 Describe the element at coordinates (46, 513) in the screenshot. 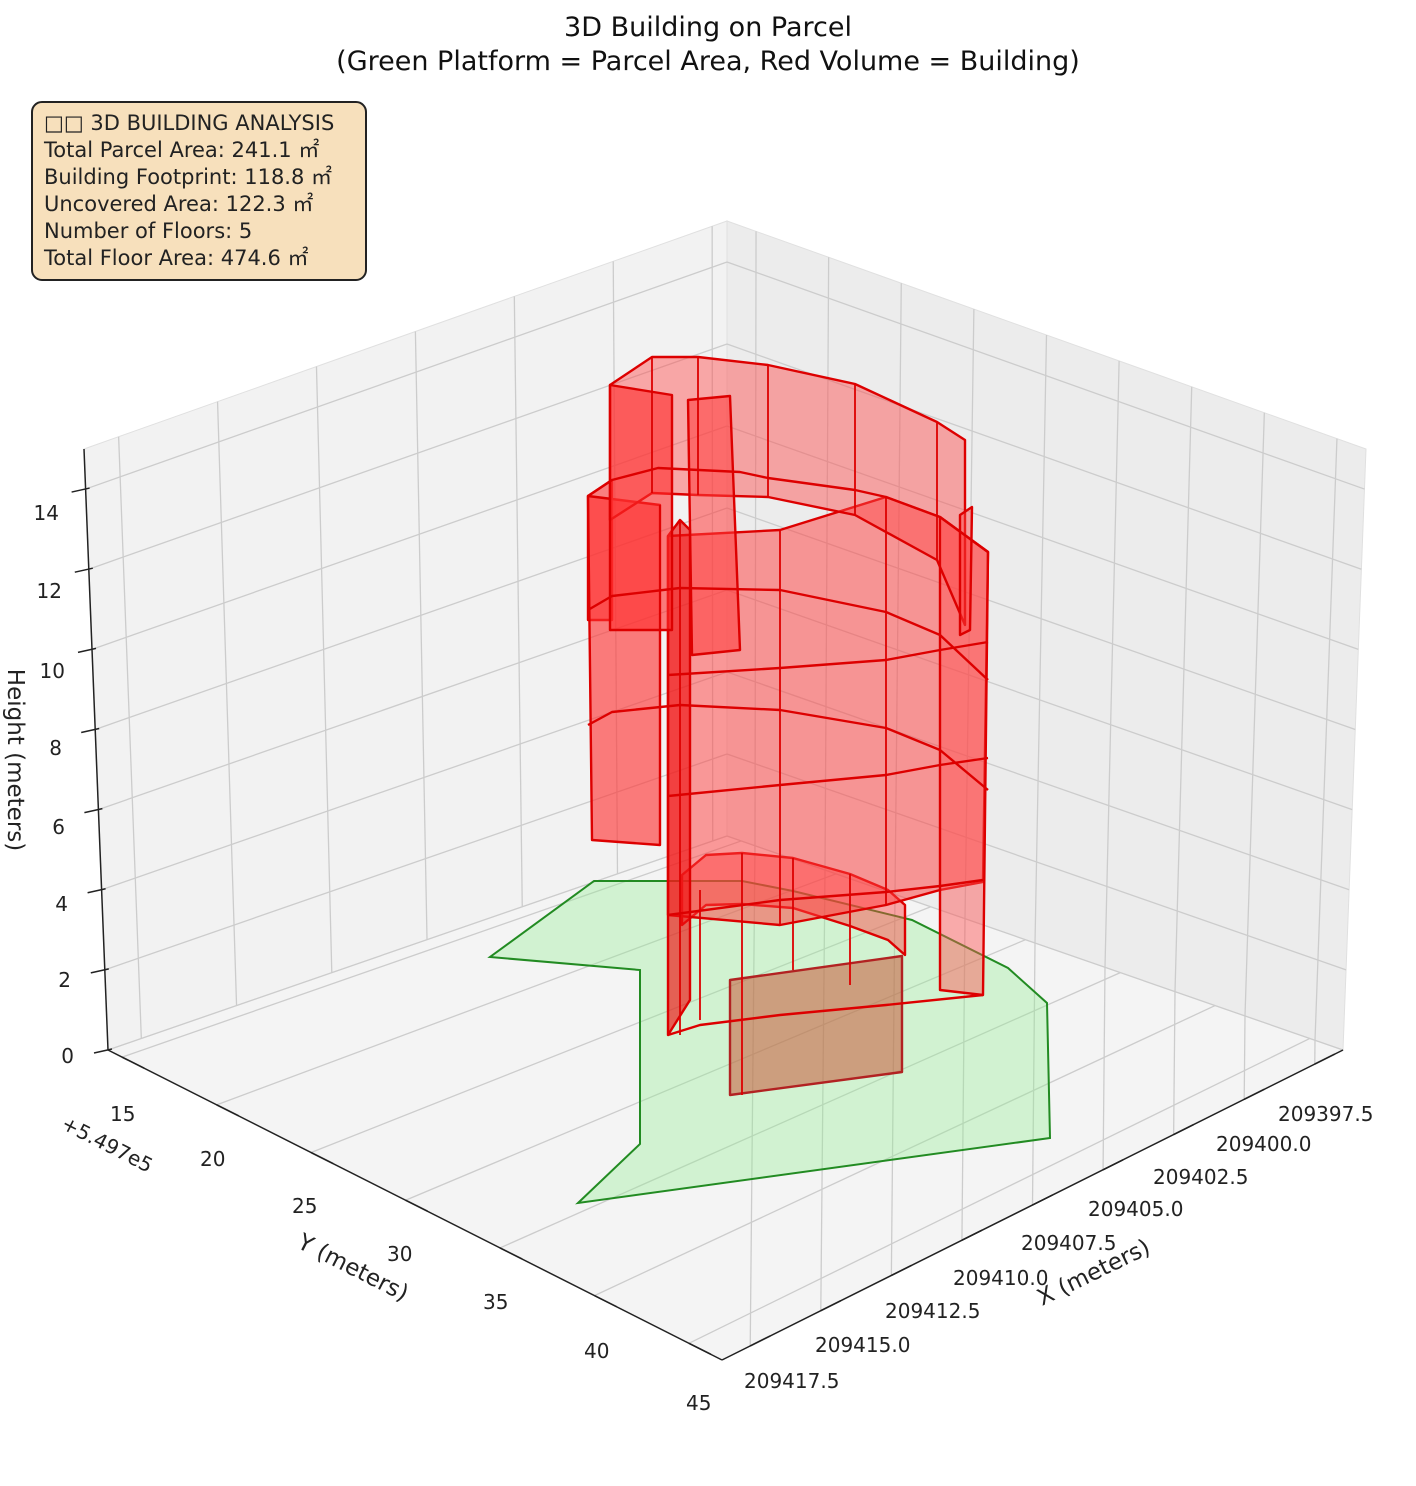

I see `z-tick-label: 14` at that location.